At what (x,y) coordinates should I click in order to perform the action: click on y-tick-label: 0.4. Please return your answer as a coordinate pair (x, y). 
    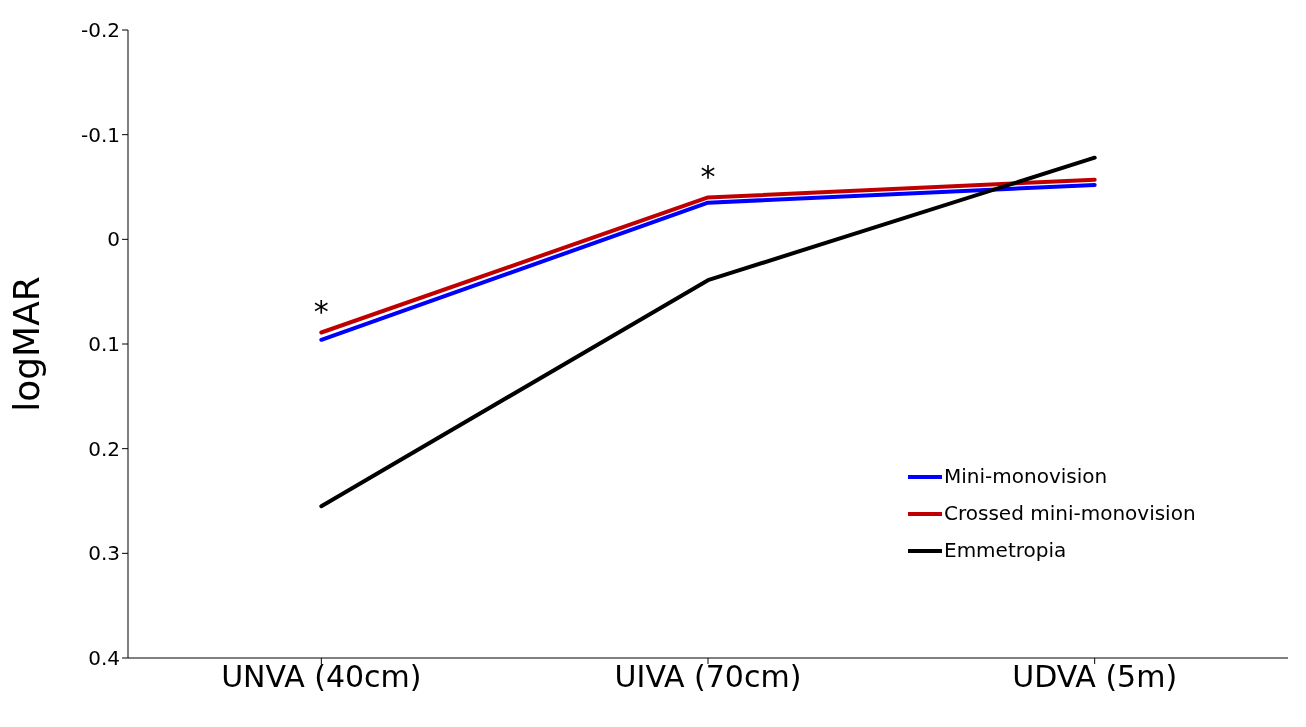
    Looking at the image, I should click on (104, 658).